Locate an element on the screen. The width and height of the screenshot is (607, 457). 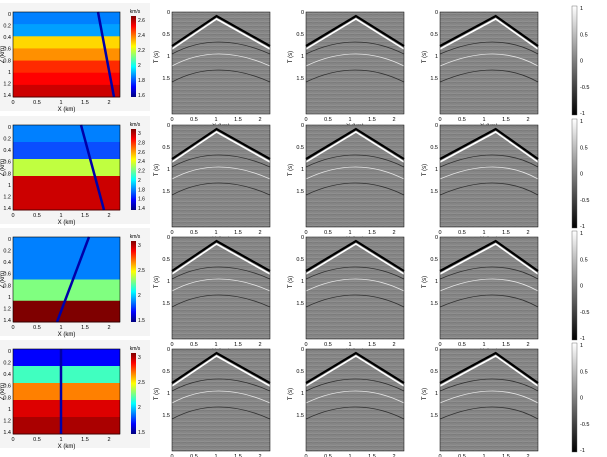
model-x-tick: 1 is located at coordinates (60, 103).